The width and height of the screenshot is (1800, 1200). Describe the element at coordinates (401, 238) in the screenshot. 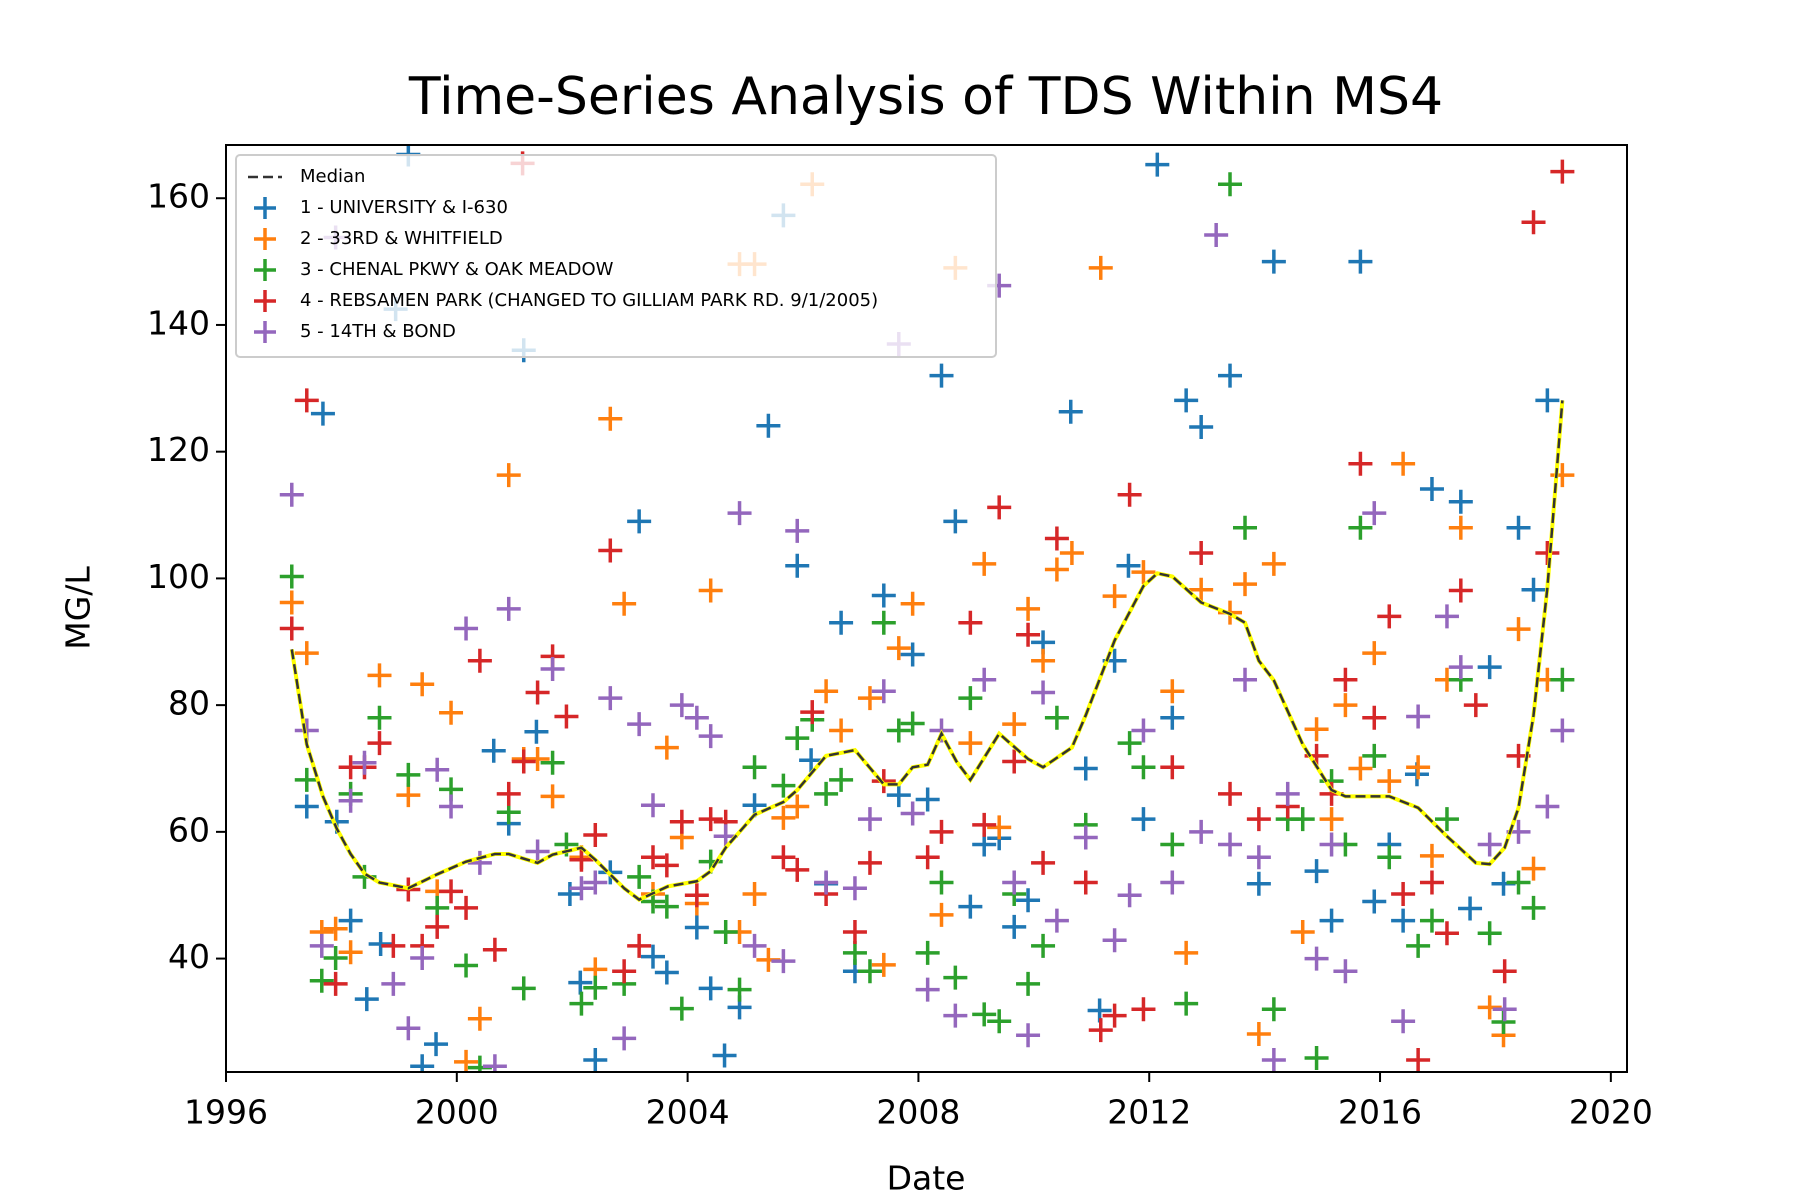

I see `legend-label: 2 - 33RD & WHITFIELD` at that location.